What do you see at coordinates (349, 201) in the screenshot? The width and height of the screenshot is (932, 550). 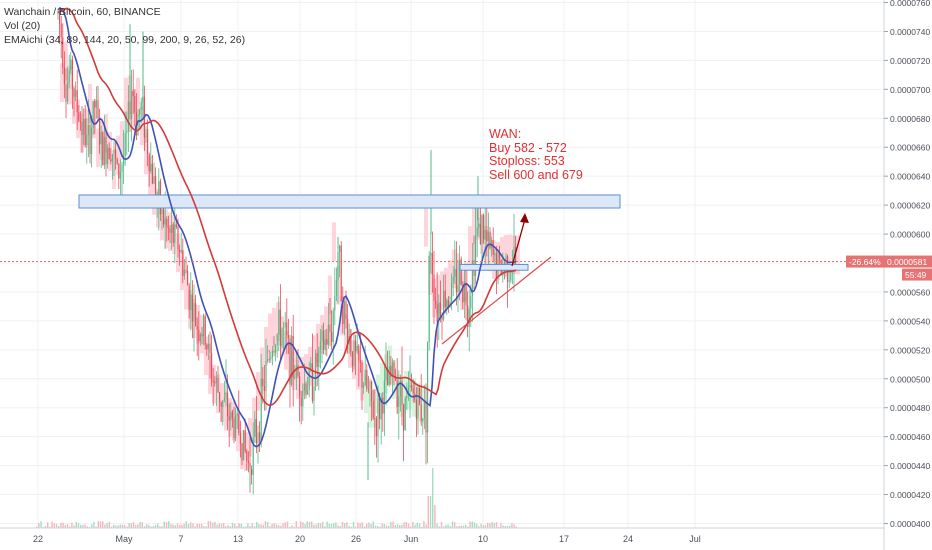 I see `resistance-zone` at bounding box center [349, 201].